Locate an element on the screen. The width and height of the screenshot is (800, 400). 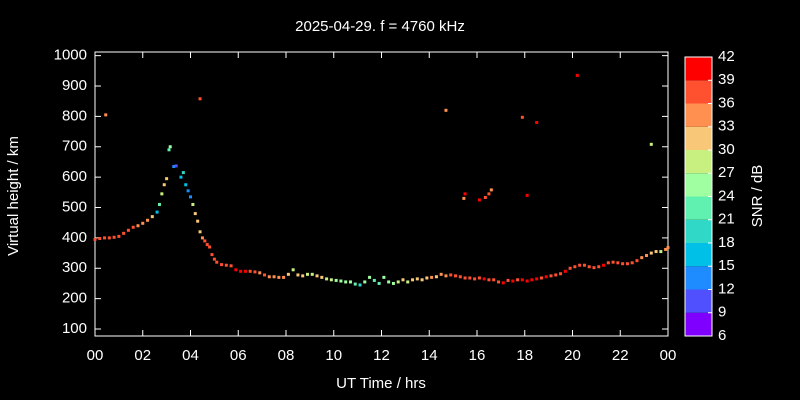
y-axis-label: Virtual height / km is located at coordinates (13, 196).